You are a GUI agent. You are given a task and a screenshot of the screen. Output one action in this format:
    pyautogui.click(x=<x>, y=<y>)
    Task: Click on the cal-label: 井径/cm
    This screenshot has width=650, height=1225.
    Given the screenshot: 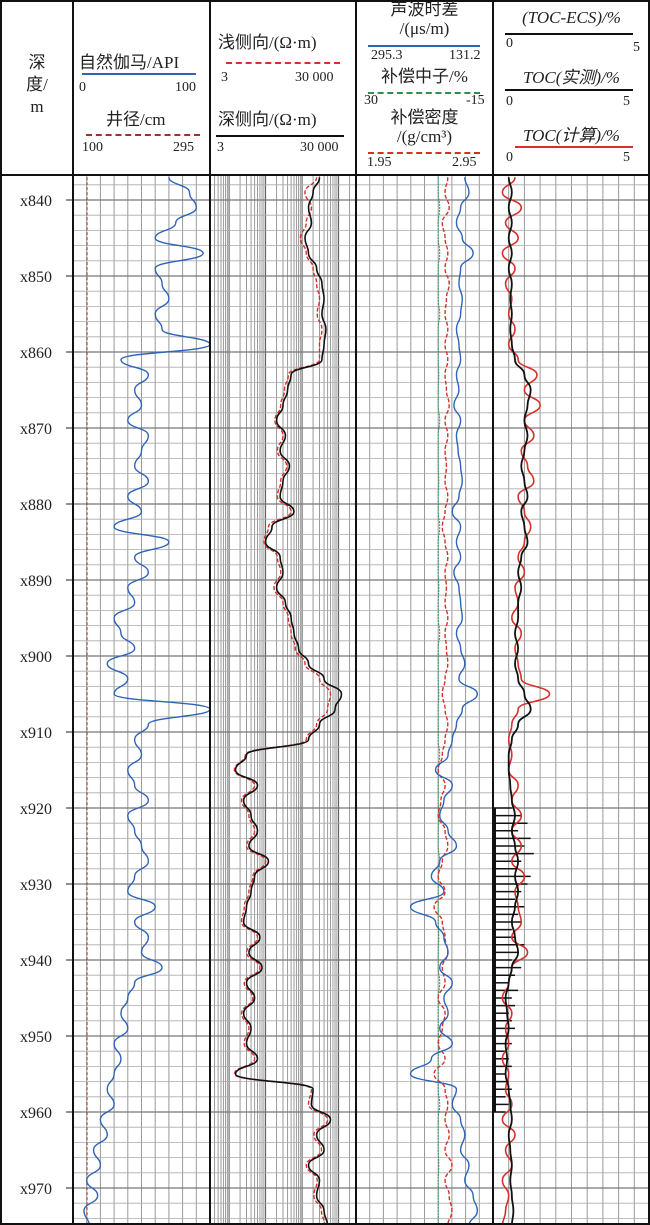 What is the action you would take?
    pyautogui.click(x=136, y=119)
    